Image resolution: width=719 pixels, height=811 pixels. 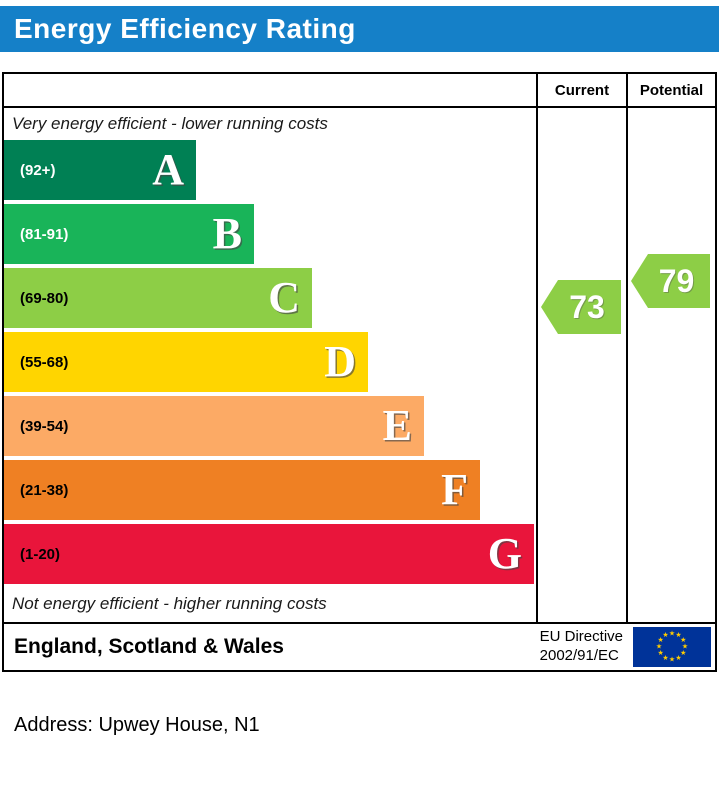 What do you see at coordinates (504, 553) in the screenshot?
I see `band-g-letter: G` at bounding box center [504, 553].